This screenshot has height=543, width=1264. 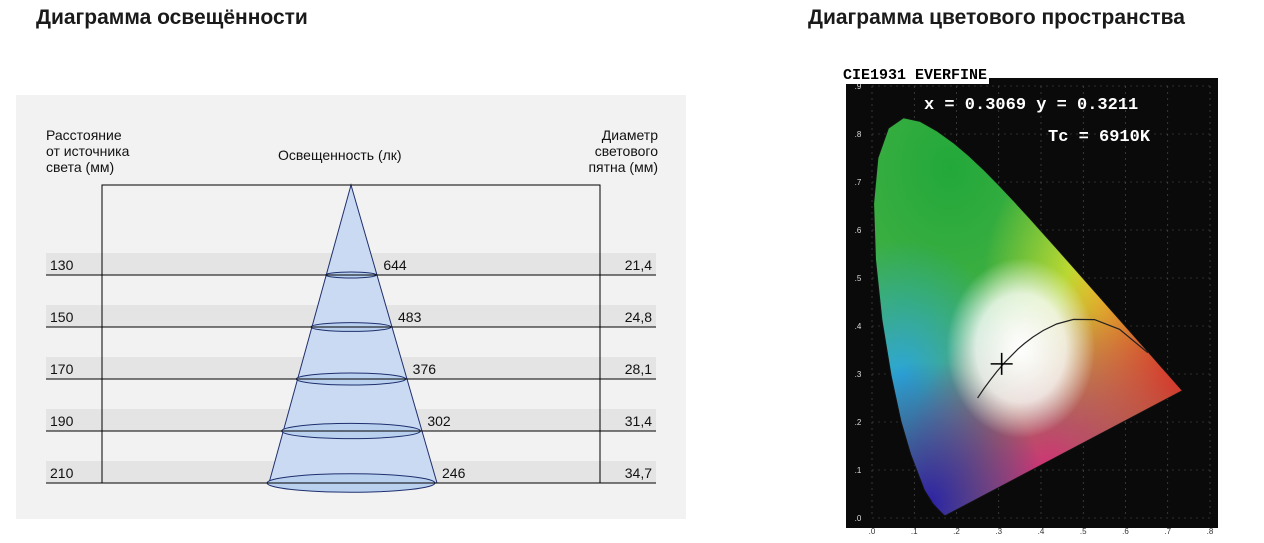 I want to click on distance-value: 130, so click(x=62, y=265).